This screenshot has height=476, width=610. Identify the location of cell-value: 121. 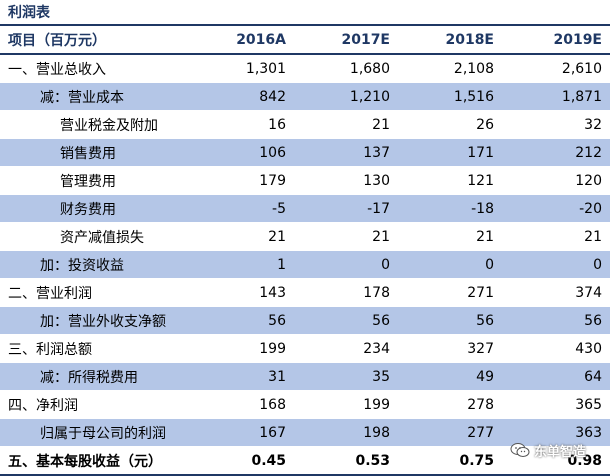
(450, 180).